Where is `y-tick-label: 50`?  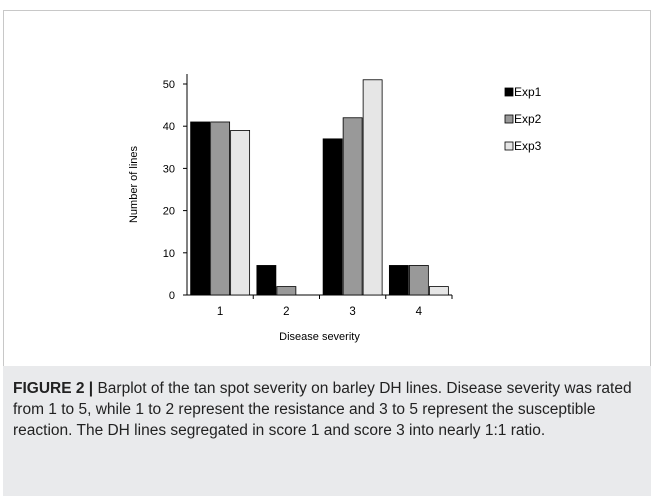
y-tick-label: 50 is located at coordinates (169, 85).